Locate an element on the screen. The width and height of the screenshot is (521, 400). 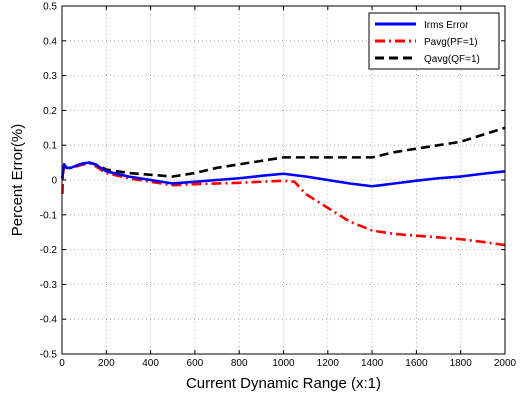
y-tick-label: -0.3 is located at coordinates (49, 285).